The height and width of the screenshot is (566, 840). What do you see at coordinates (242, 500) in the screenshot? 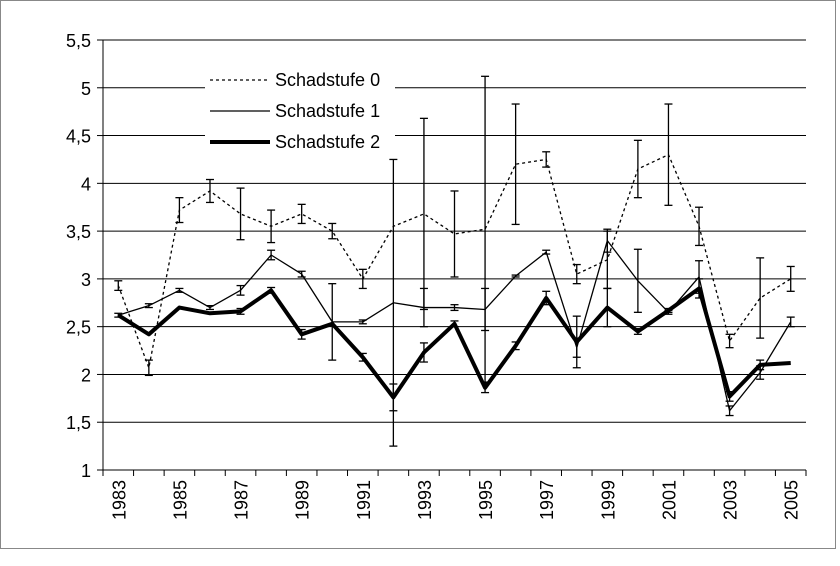
I see `x-tick-label: 1987` at bounding box center [242, 500].